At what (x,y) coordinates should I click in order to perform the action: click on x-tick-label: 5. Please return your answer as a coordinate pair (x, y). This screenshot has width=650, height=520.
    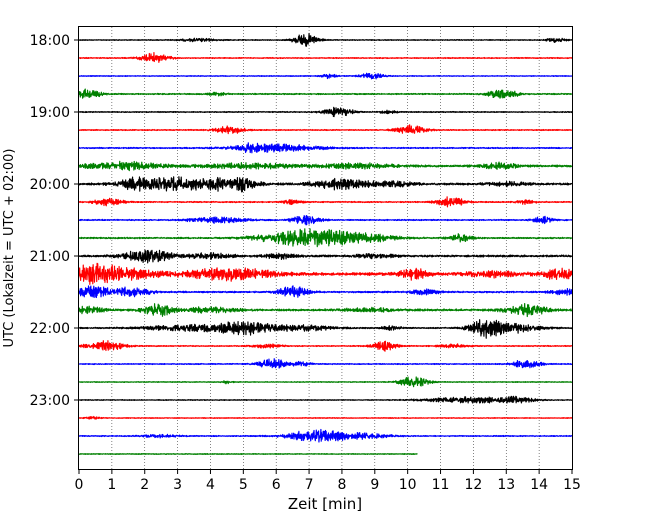
    Looking at the image, I should click on (243, 485).